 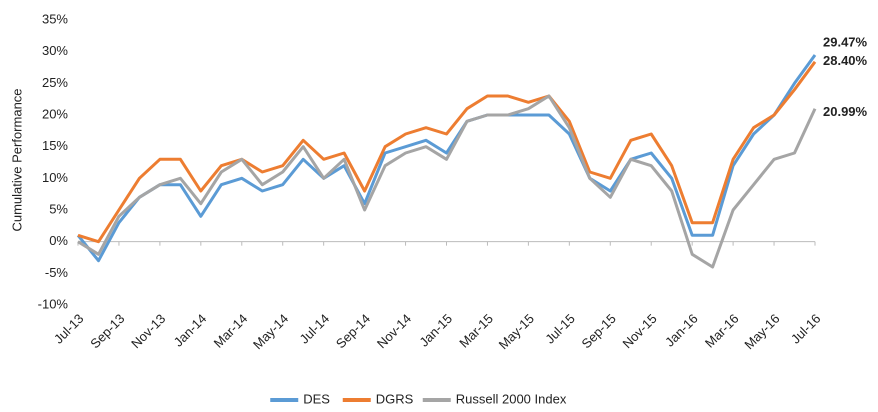 I want to click on x-tick-label: May-15, so click(x=516, y=331).